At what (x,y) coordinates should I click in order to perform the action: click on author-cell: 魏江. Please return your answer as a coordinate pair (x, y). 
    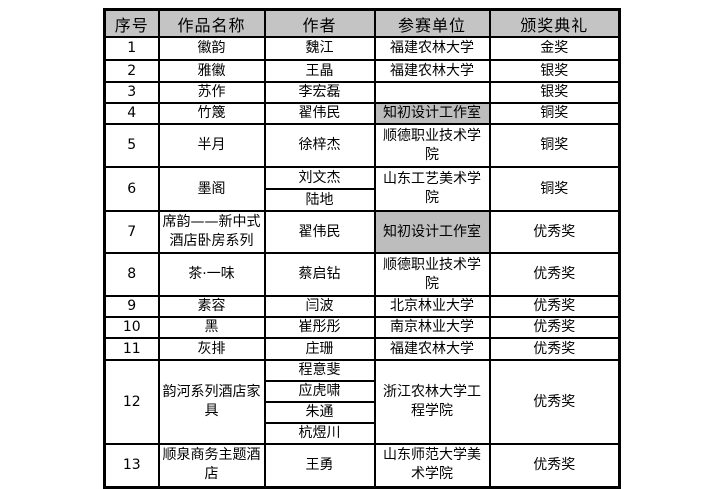
    Looking at the image, I should click on (319, 48).